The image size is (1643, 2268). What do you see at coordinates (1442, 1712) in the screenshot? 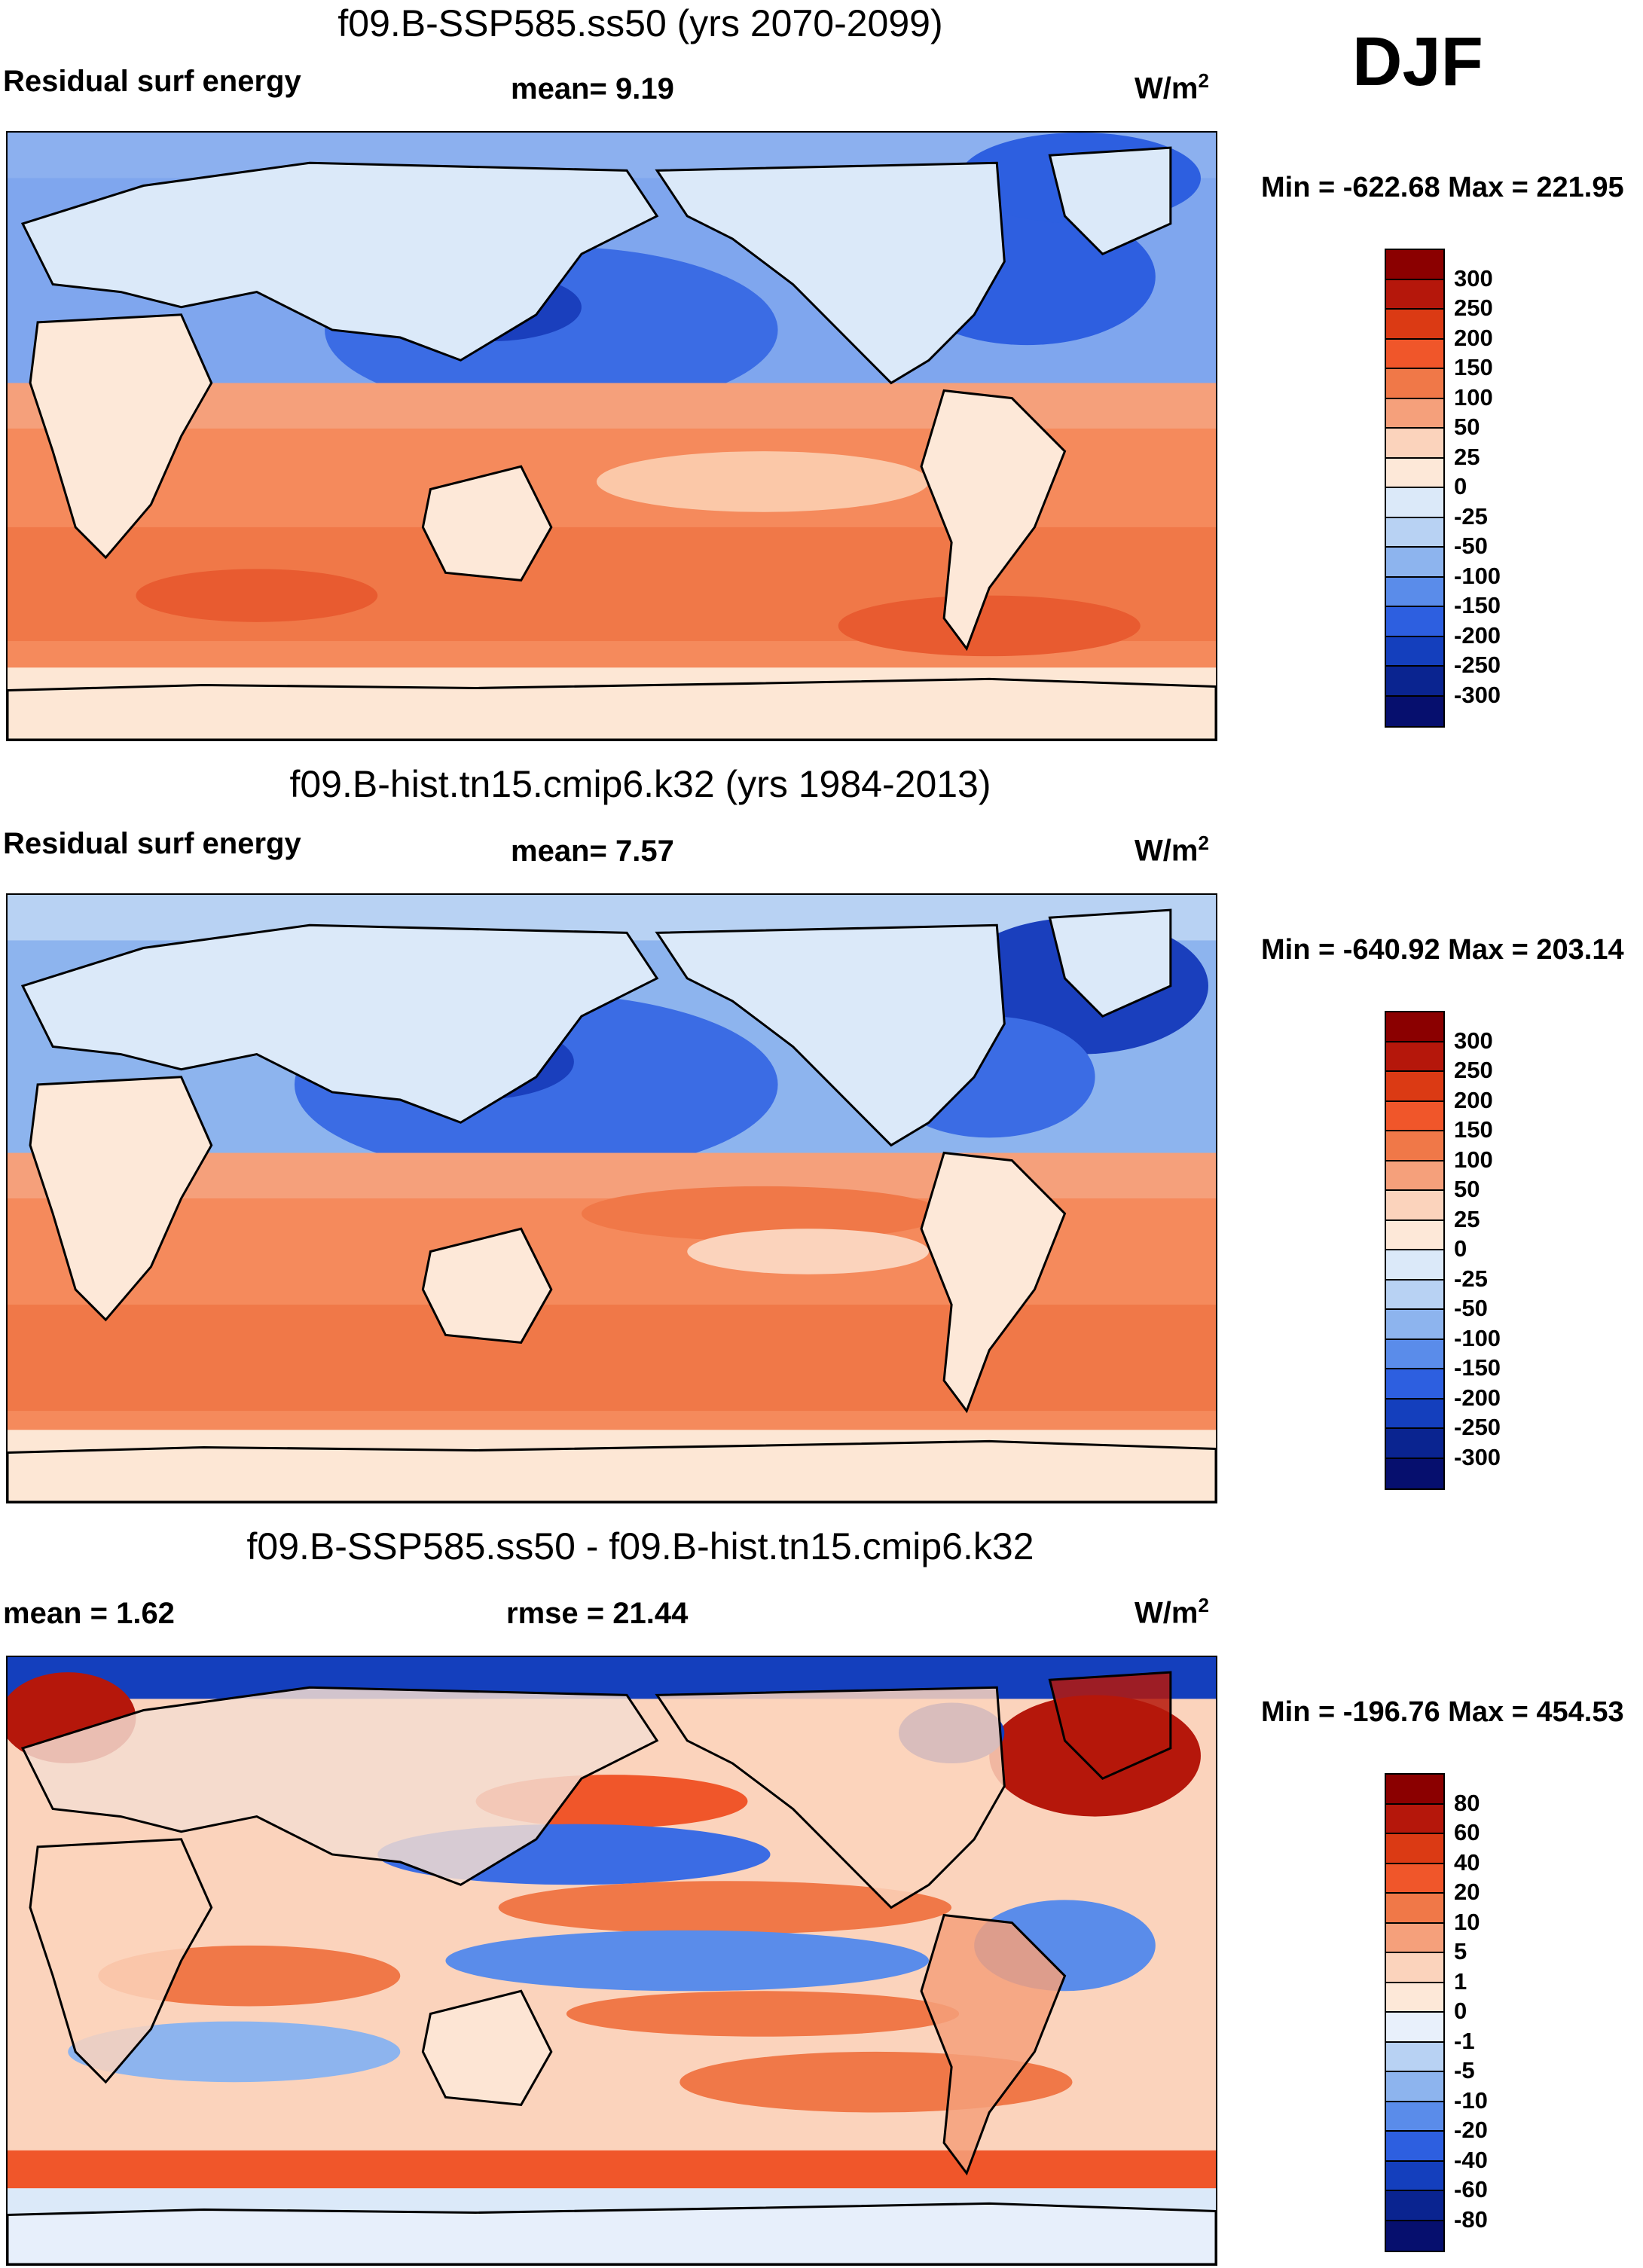
I see `panel-3-minmax: Min = -196.76 Max = 454.53` at bounding box center [1442, 1712].